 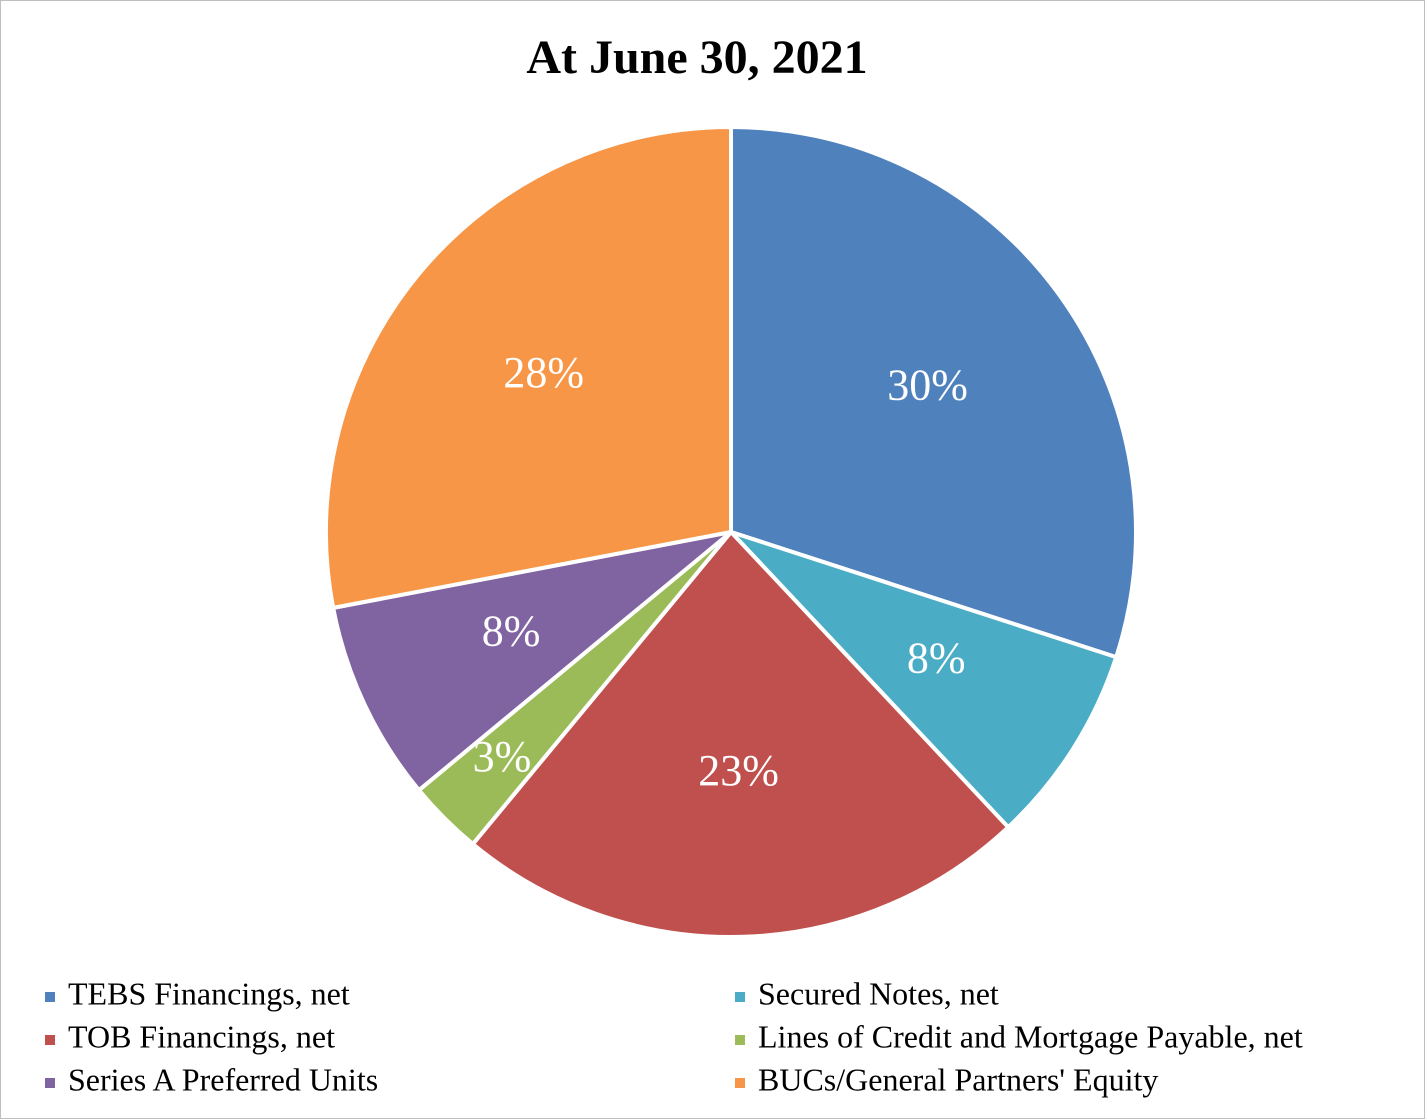 What do you see at coordinates (958, 1079) in the screenshot?
I see `legend-label: BUCs/General Partners' Equity` at bounding box center [958, 1079].